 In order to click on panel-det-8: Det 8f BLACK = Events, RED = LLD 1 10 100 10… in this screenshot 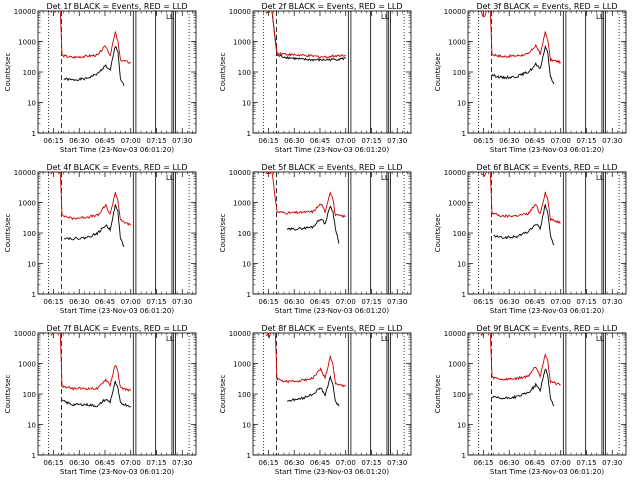, I will do `click(315, 400)`.